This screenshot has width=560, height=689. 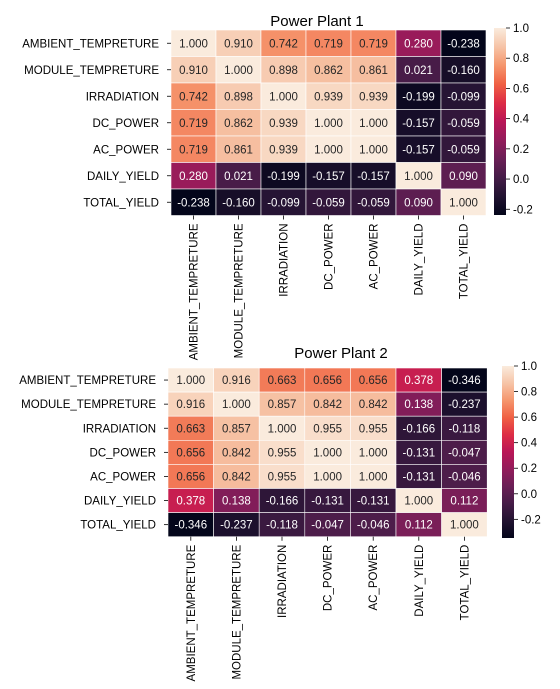 What do you see at coordinates (418, 97) in the screenshot?
I see `cell-value-label: -0.199` at bounding box center [418, 97].